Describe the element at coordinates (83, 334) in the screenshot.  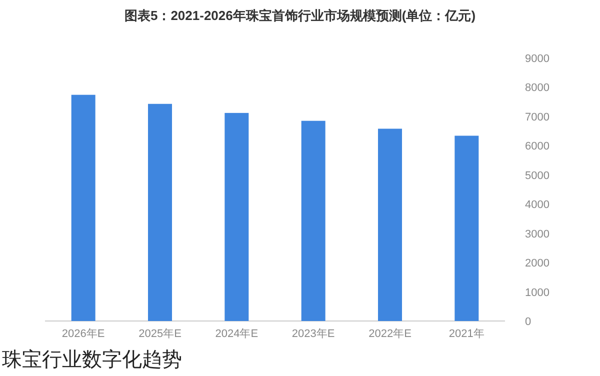
I see `x-tick-label: 2026年E` at that location.